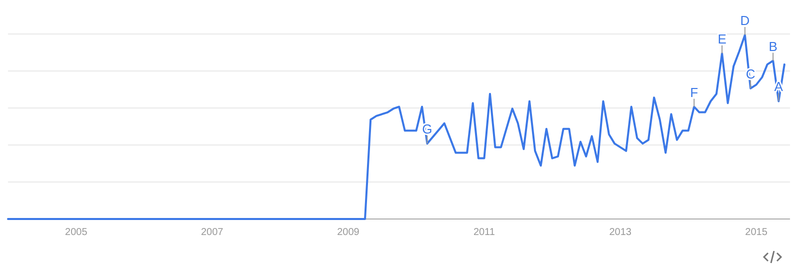 The height and width of the screenshot is (278, 800). I want to click on x-tick-label: 2009, so click(348, 232).